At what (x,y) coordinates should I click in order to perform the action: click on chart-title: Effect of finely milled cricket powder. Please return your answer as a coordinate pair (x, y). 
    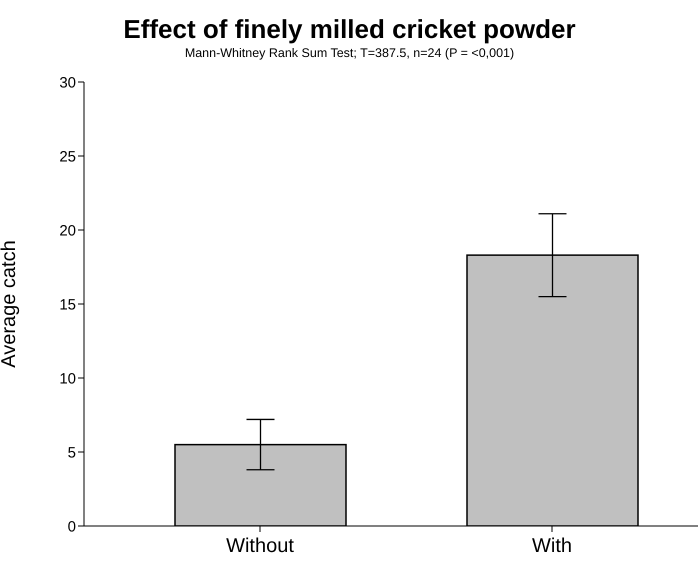
    Looking at the image, I should click on (349, 29).